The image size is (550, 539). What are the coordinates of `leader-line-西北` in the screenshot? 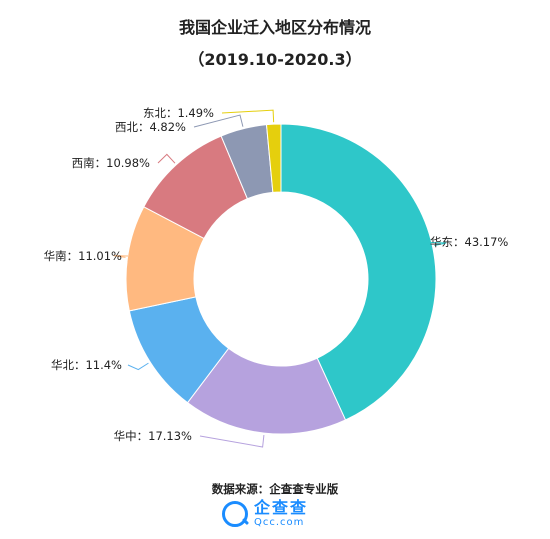 It's located at (218, 121).